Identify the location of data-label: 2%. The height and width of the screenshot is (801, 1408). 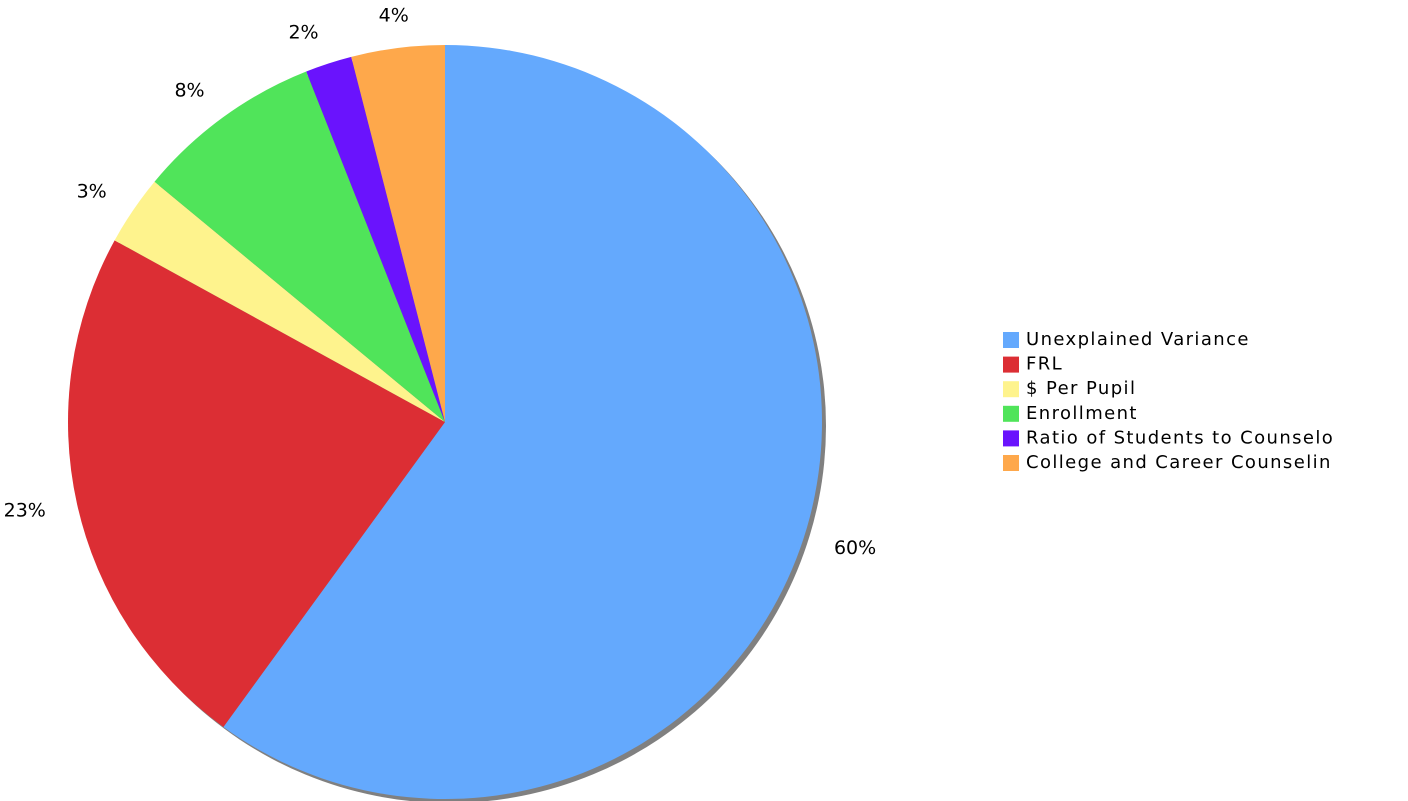
(303, 33).